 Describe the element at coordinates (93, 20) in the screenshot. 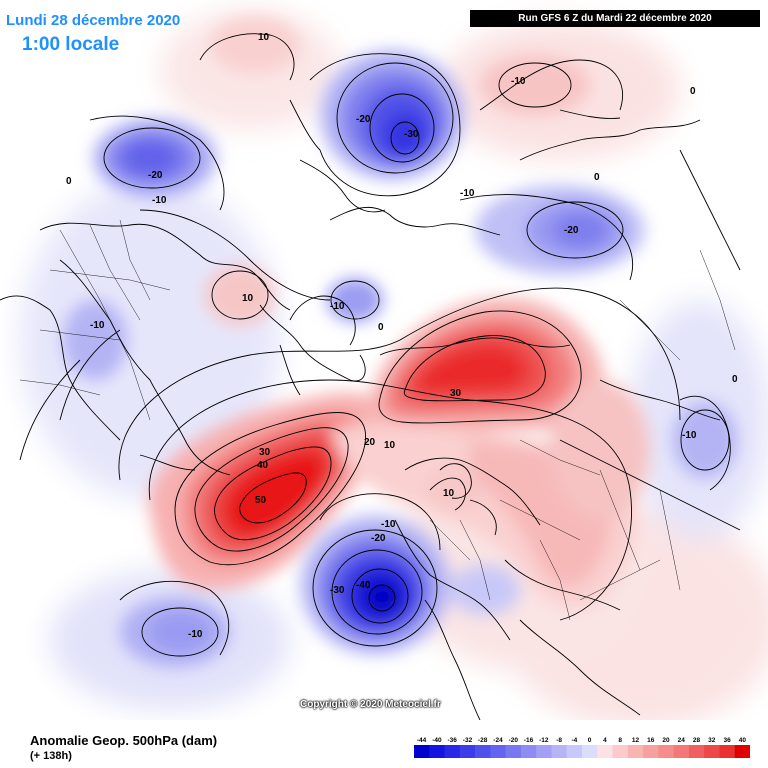

I see `forecast-date-title: Lundi 28 décembre 2020` at that location.